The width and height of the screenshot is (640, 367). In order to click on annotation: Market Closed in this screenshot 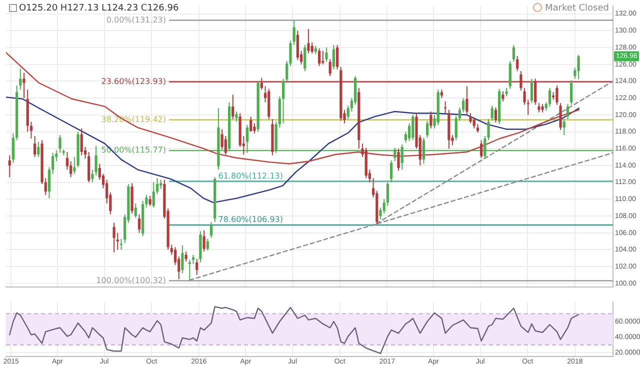, I will do `click(576, 8)`.